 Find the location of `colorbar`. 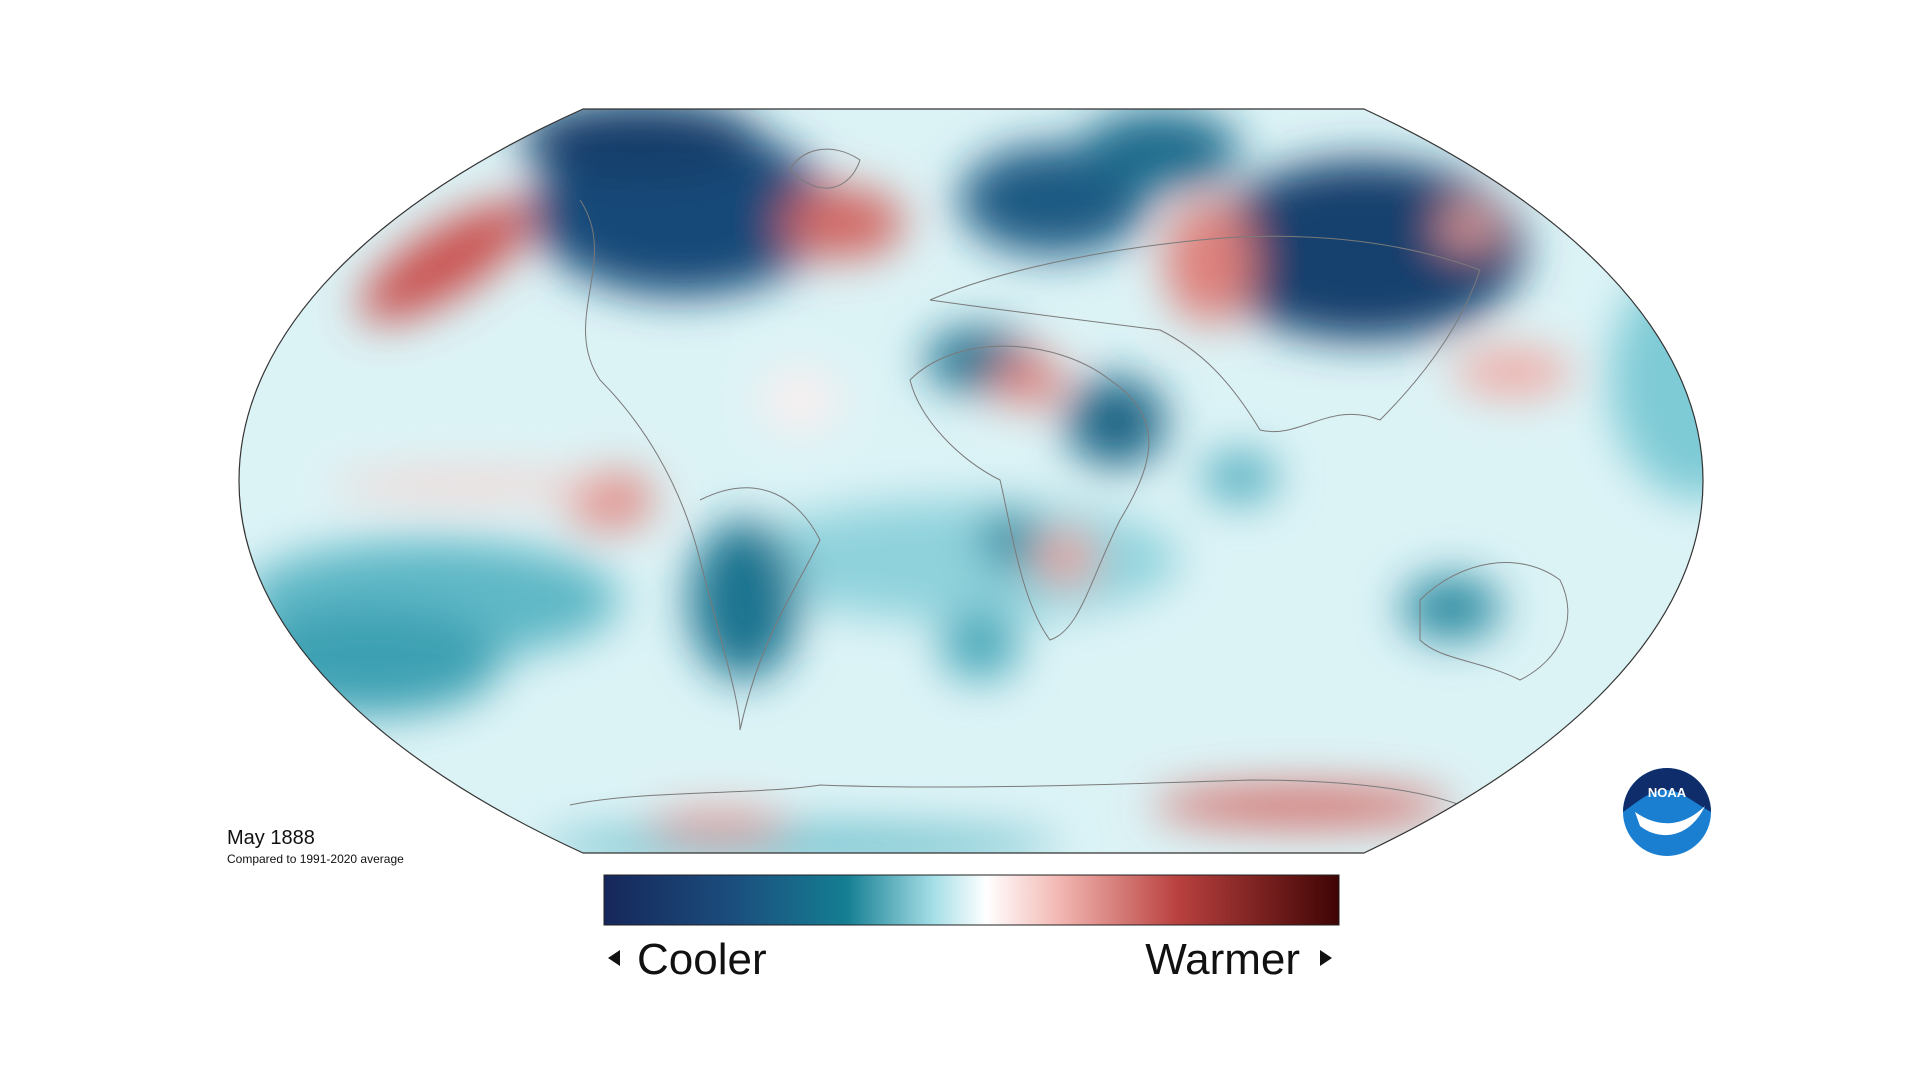

colorbar is located at coordinates (971, 900).